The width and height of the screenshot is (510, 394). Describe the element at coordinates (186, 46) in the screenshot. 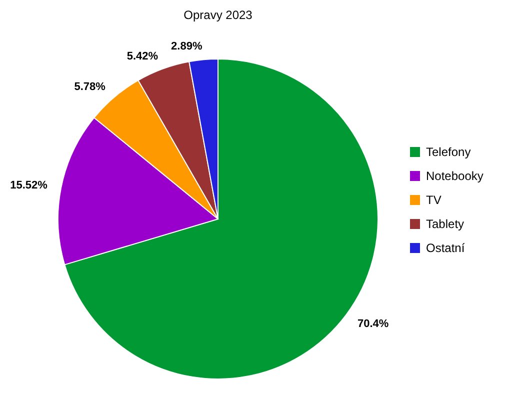

I see `data-label: 2.89%` at that location.